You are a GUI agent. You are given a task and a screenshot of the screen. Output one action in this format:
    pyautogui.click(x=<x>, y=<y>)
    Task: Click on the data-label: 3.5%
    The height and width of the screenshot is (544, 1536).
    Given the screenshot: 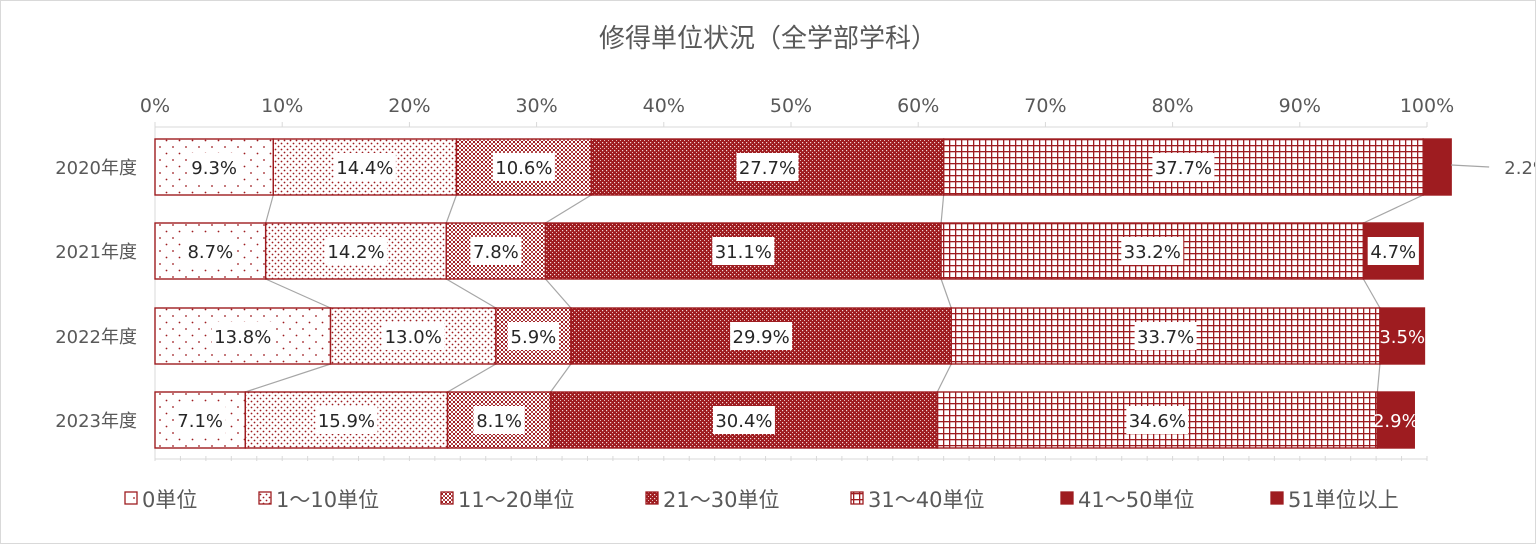 What is the action you would take?
    pyautogui.click(x=1402, y=337)
    